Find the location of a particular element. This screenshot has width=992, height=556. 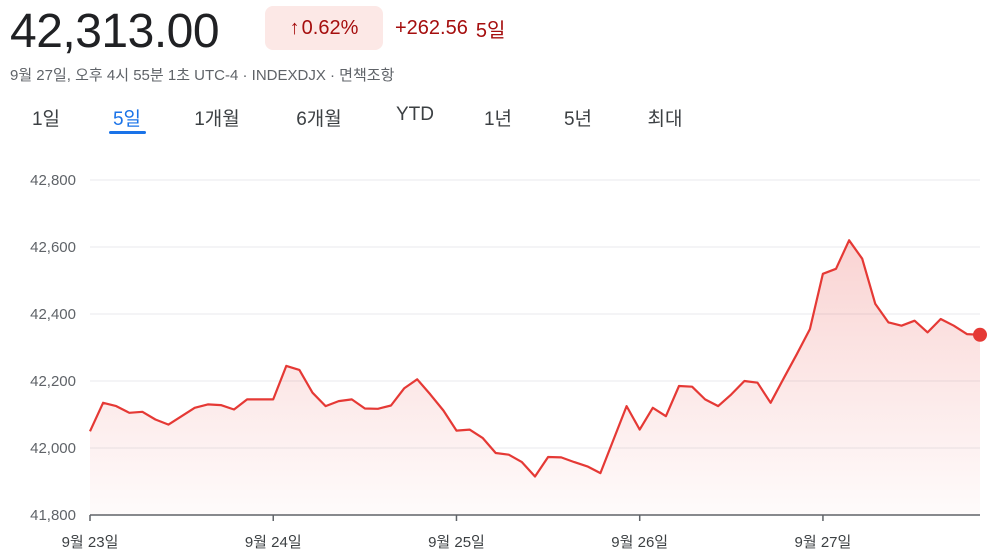

tab-5y: 5년 is located at coordinates (578, 119).